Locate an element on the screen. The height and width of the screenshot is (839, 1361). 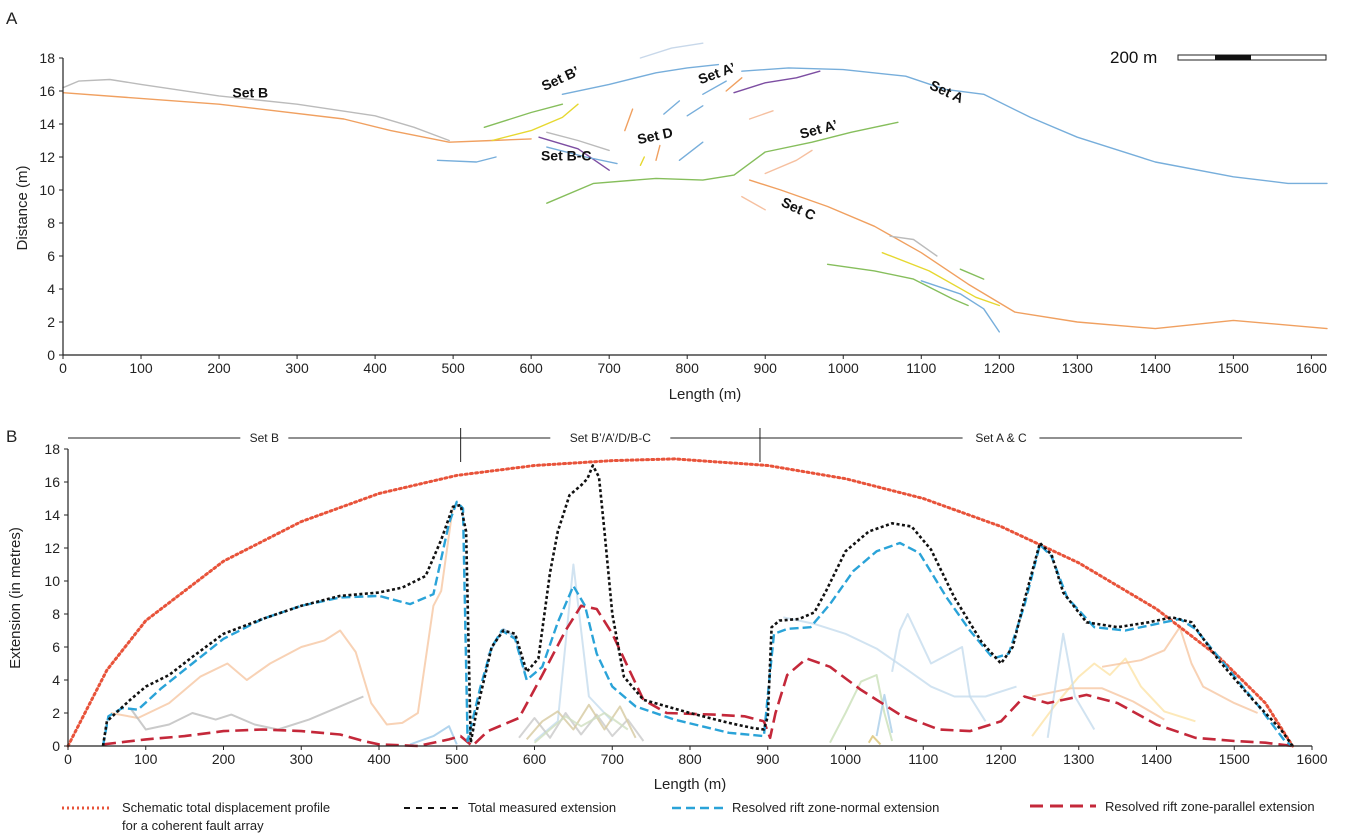
panel-b-y-axis-title: Extension (in metres) is located at coordinates (15, 598).